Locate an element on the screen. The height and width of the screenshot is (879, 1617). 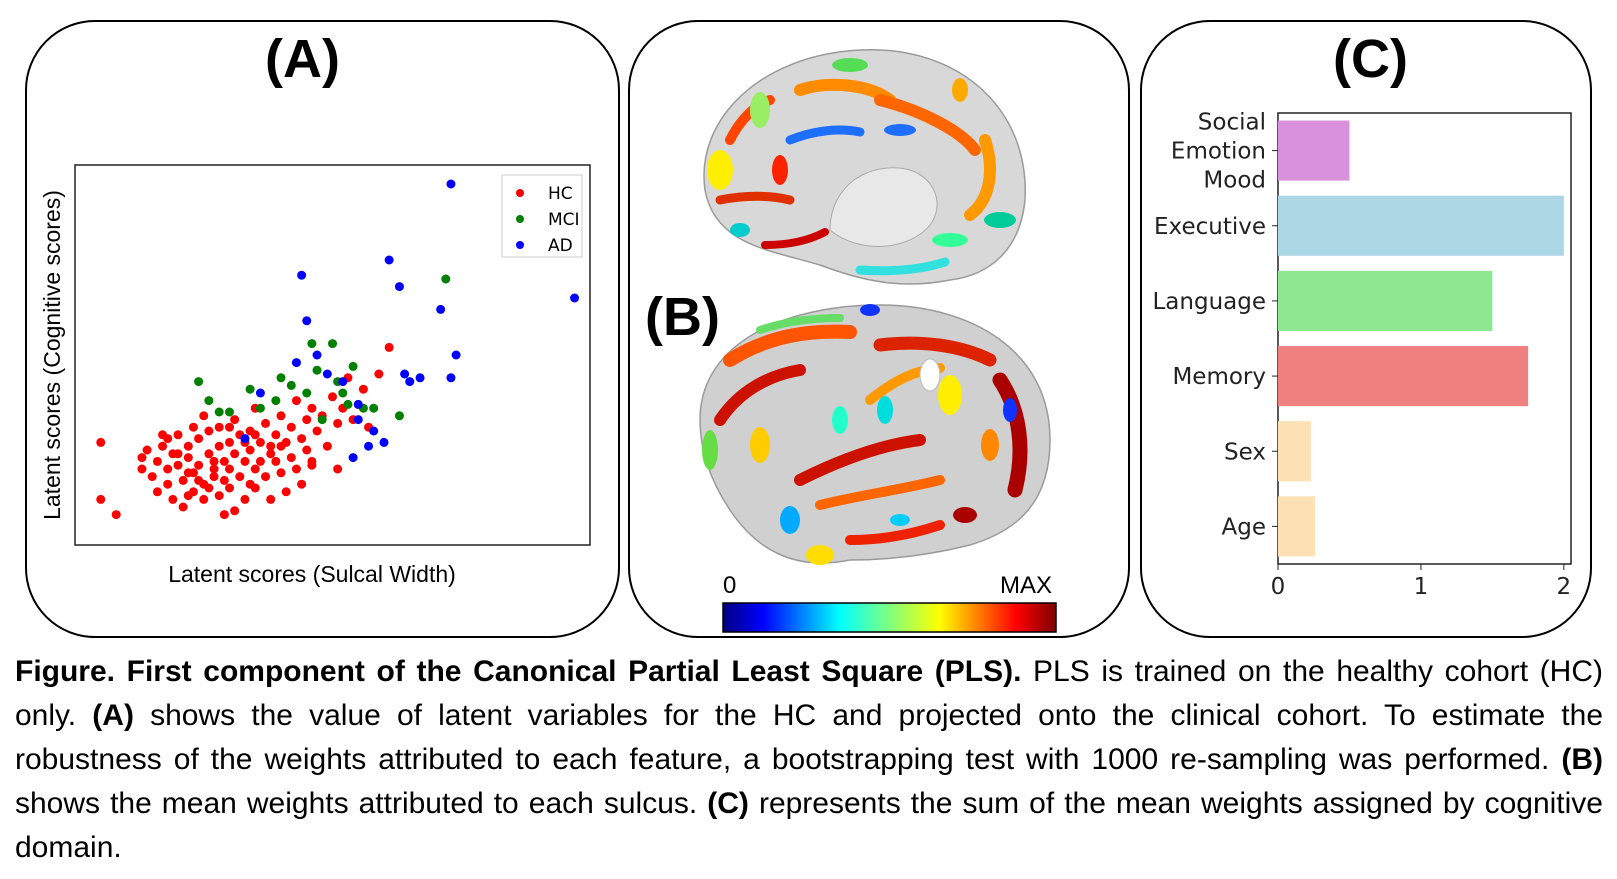
scatter-x-axis-label: Latent scores (Sulcal Width) is located at coordinates (312, 574).